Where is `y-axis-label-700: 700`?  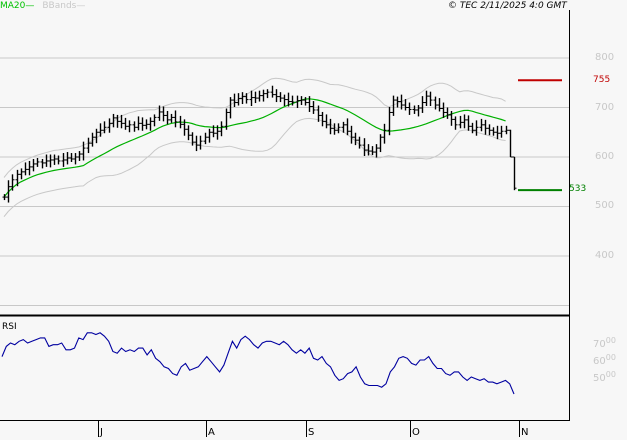 y-axis-label-700: 700 is located at coordinates (605, 107).